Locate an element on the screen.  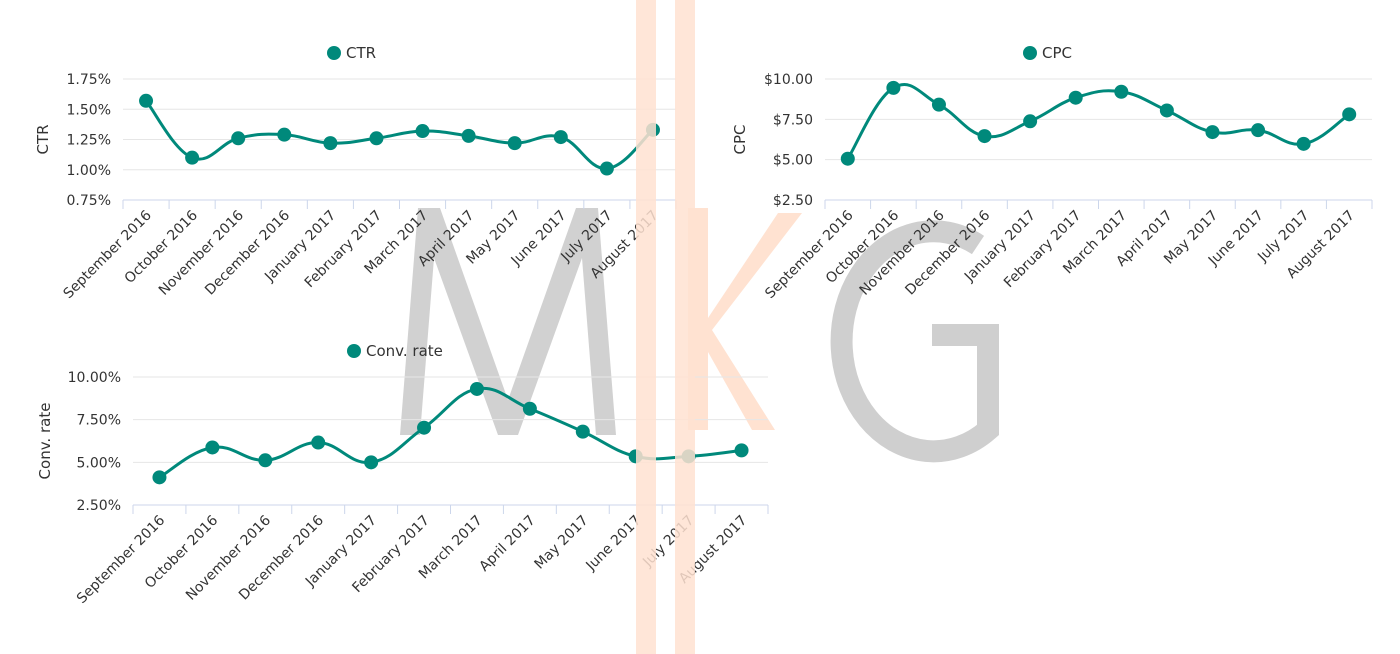
y-tick-label: 1.00% is located at coordinates (89, 171).